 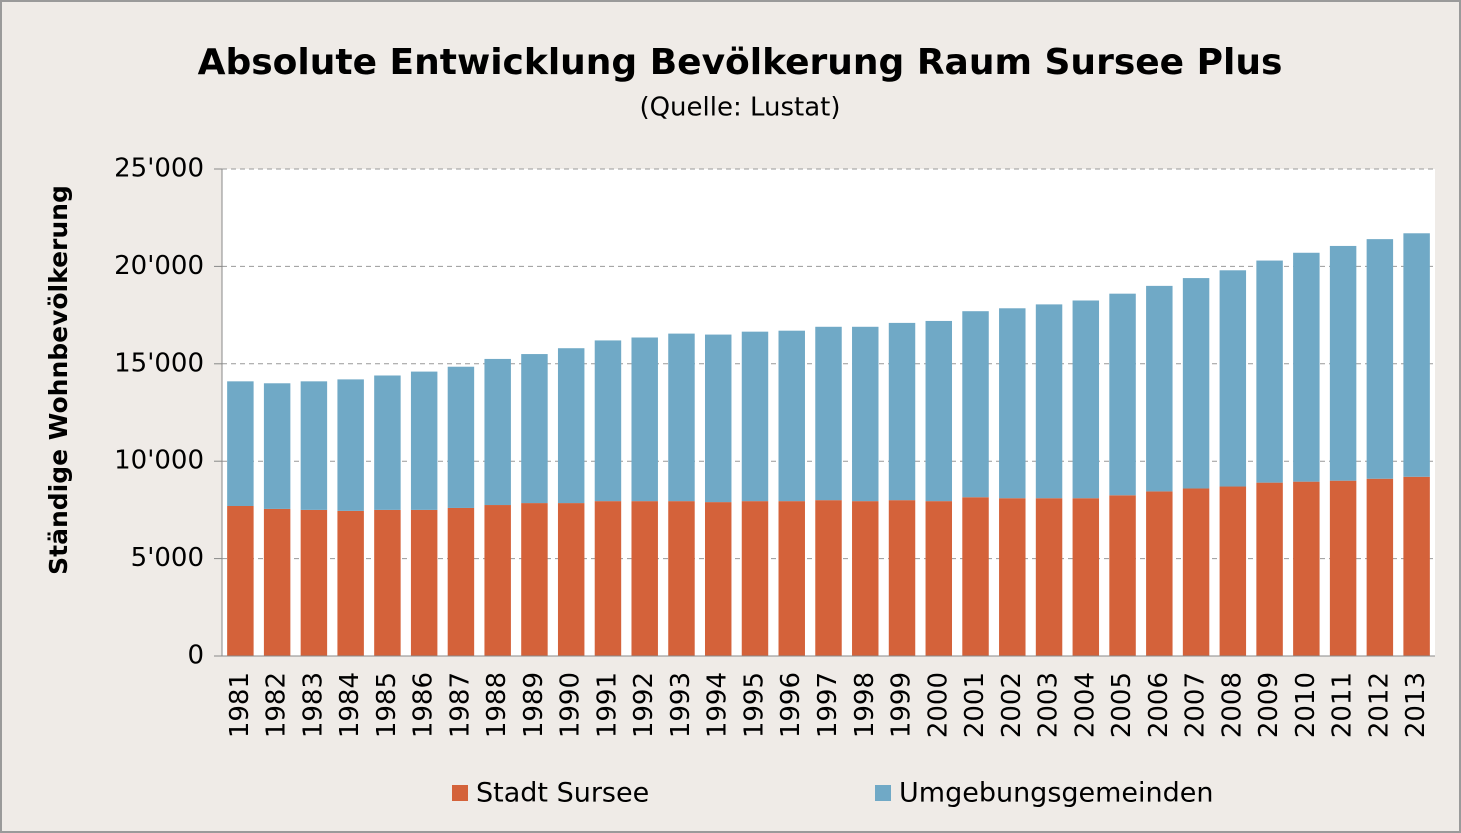 I want to click on x-tick-label: 2006, so click(x=1159, y=705).